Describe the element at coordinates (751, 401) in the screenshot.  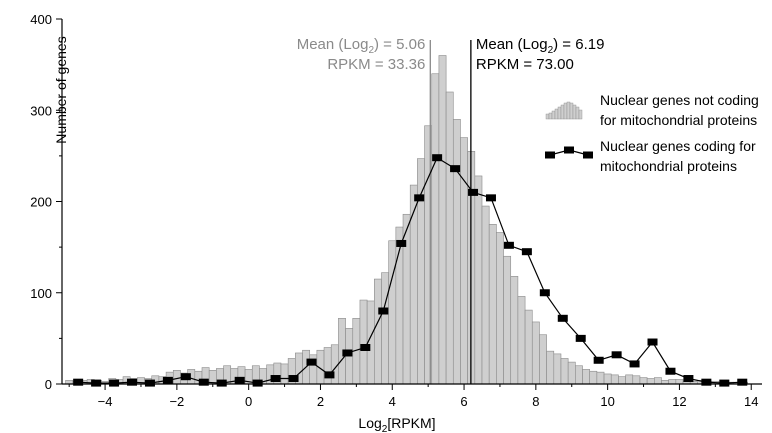
I see `x-tick-label: 14` at that location.